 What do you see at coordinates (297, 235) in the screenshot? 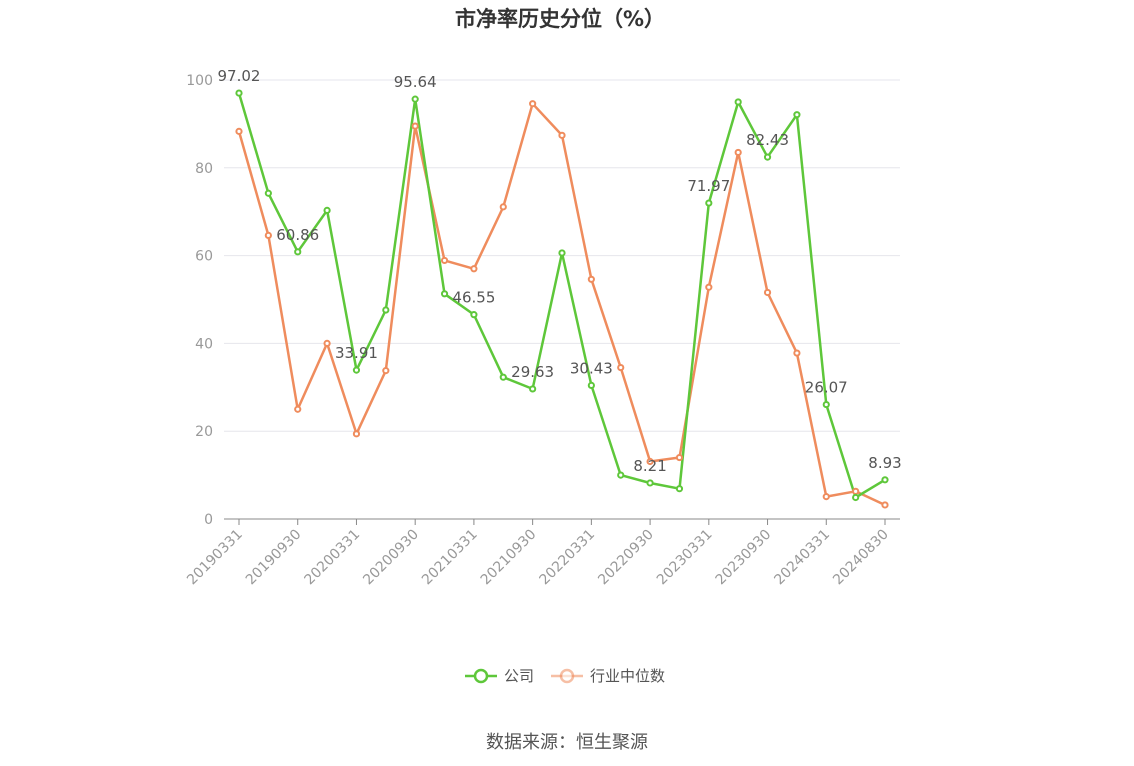
I see `data-label: 60.86` at bounding box center [297, 235].